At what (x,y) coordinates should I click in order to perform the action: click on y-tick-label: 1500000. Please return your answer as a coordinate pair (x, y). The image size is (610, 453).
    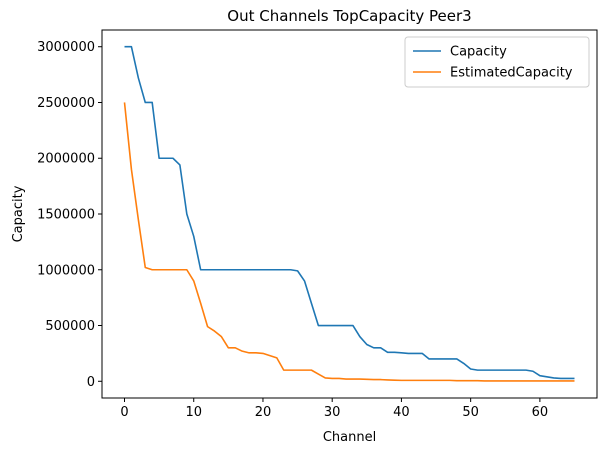
    Looking at the image, I should click on (66, 215).